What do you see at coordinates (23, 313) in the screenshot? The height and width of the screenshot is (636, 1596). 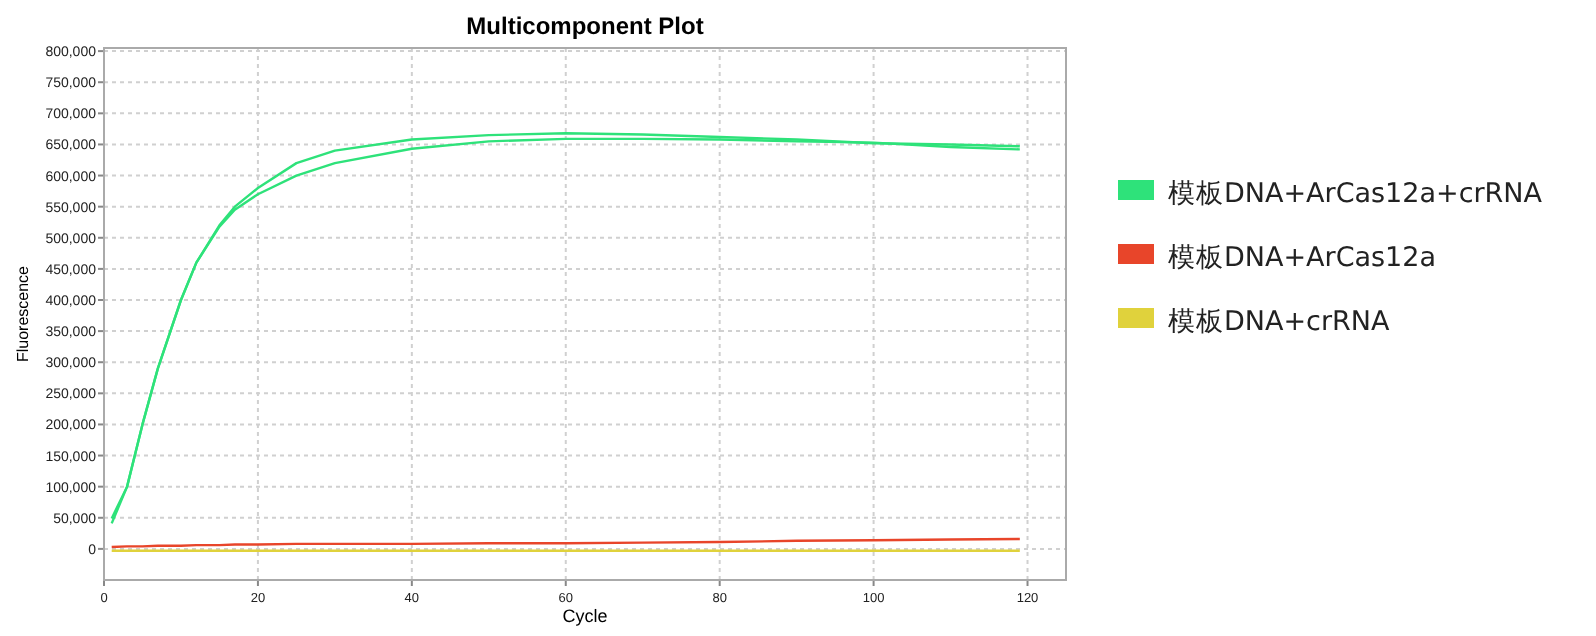 I see `y-axis-title: Fluorescence` at bounding box center [23, 313].